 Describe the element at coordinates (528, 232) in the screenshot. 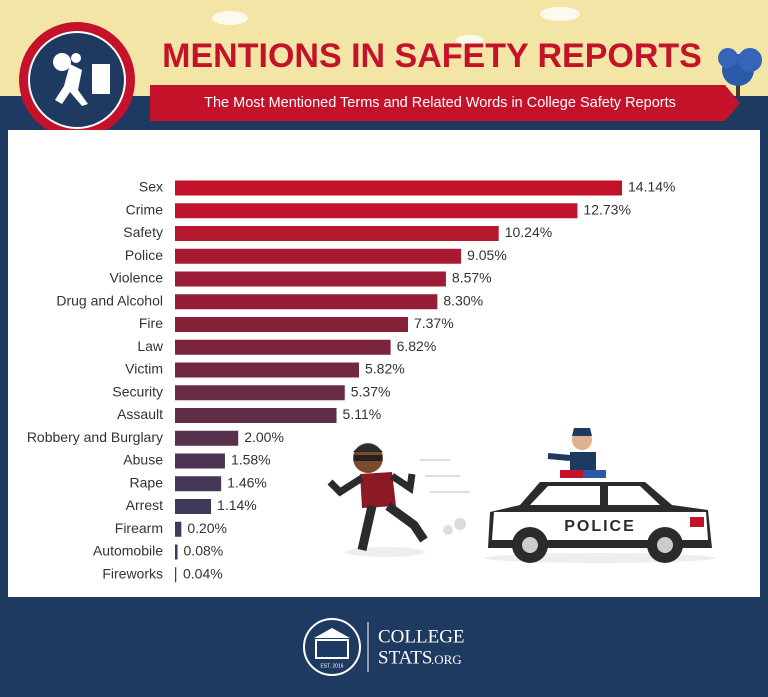

I see `value-label: 10.24%` at that location.